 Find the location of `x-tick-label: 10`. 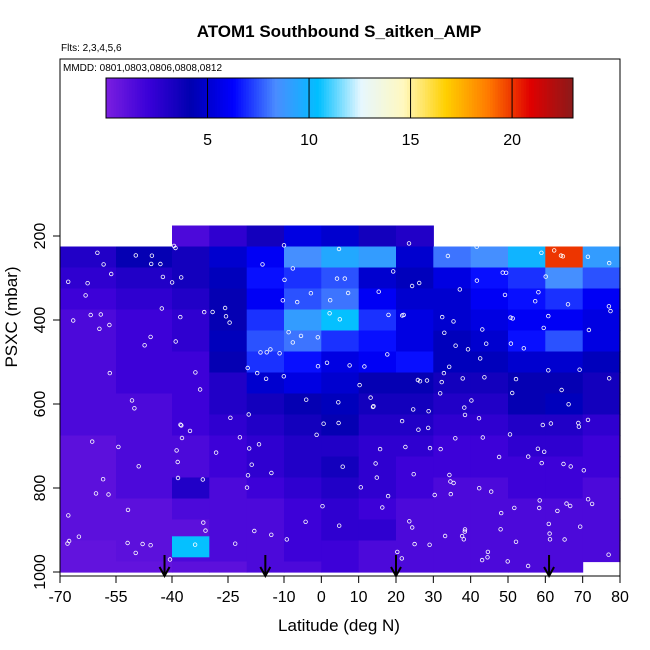

x-tick-label: 10 is located at coordinates (359, 597).